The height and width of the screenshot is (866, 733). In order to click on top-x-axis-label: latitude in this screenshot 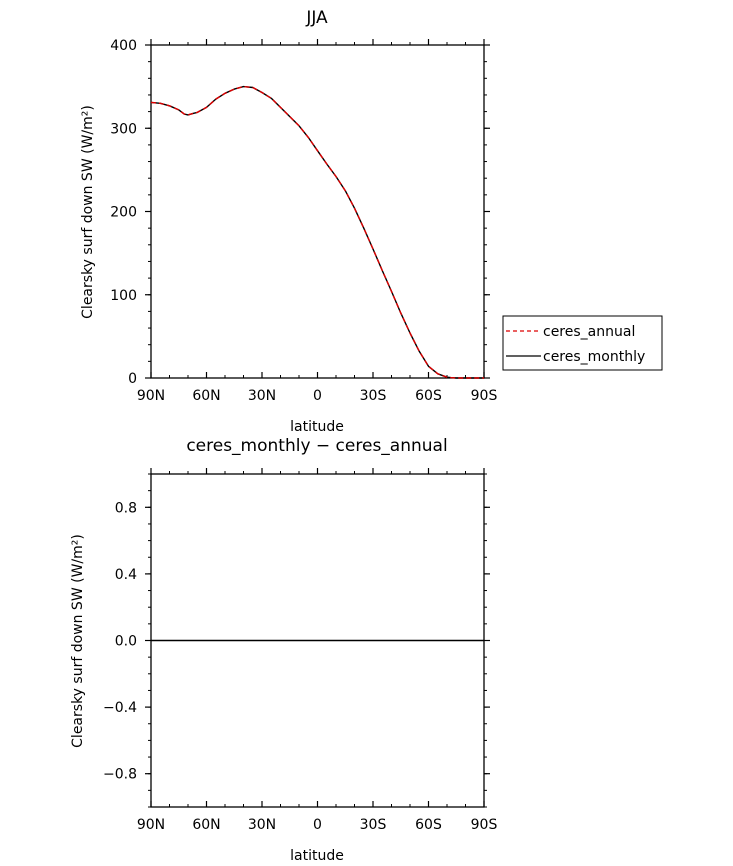, I will do `click(317, 427)`.